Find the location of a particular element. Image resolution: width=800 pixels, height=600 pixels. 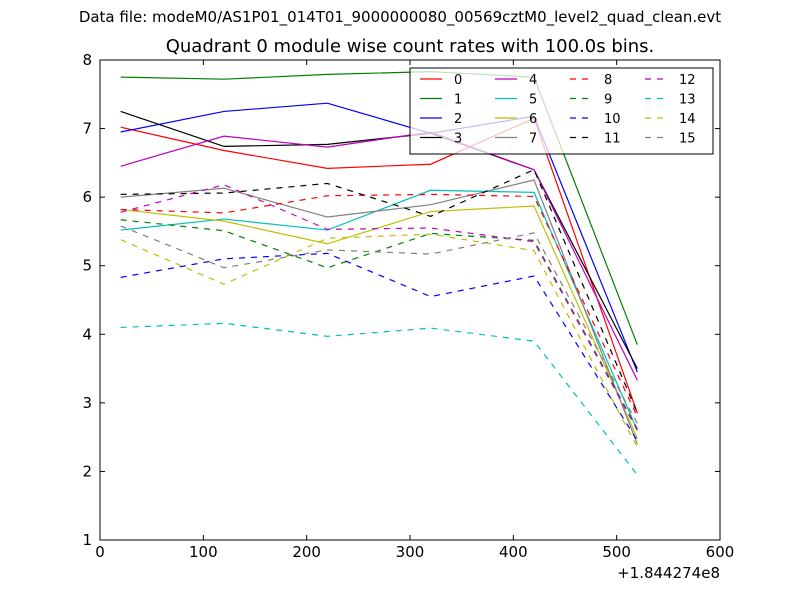

y-tick-label: 1 is located at coordinates (87, 540).